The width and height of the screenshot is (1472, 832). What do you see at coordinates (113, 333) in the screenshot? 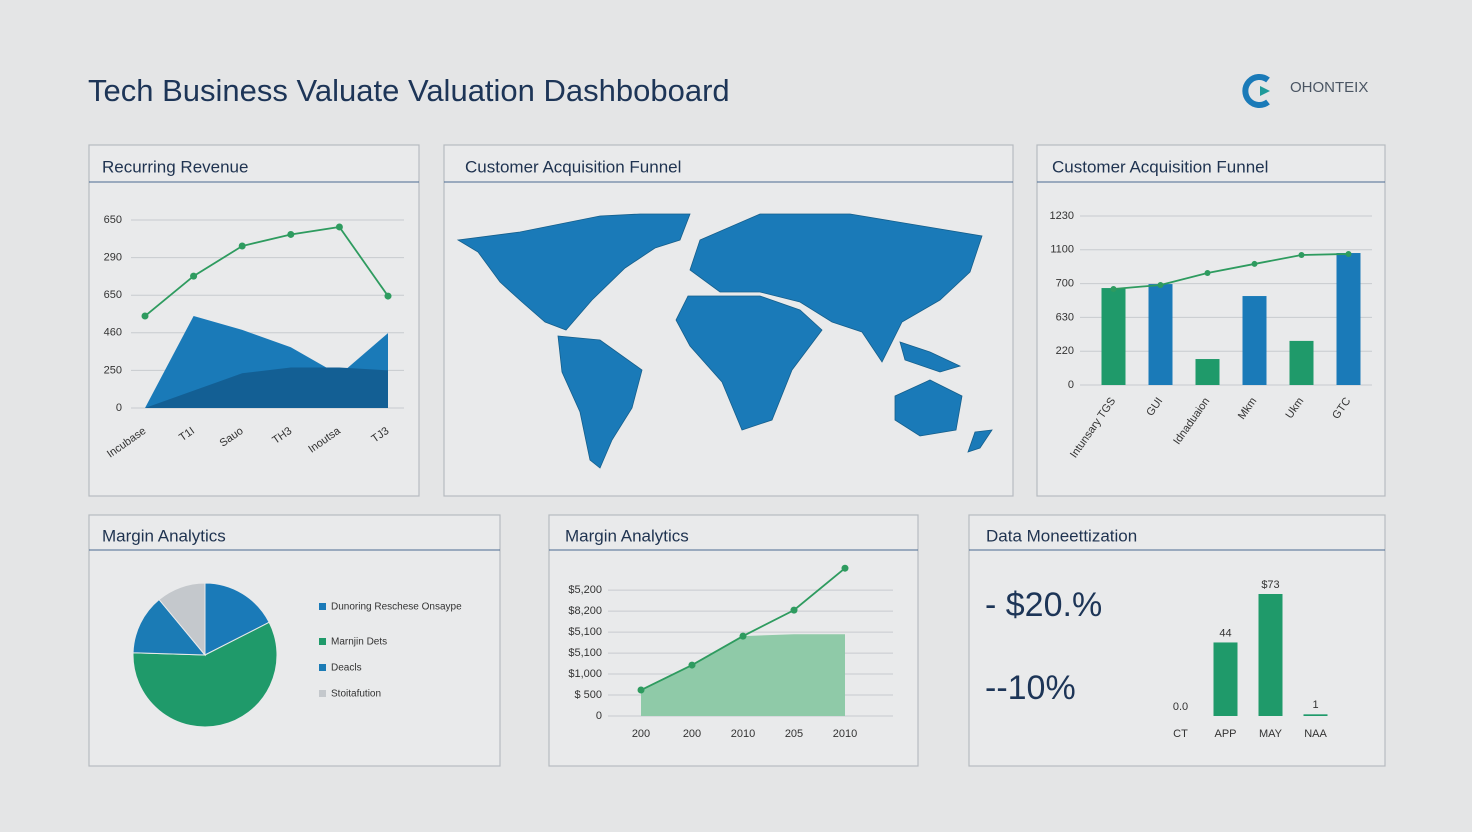
I see `y-tick-label: 460` at bounding box center [113, 333].